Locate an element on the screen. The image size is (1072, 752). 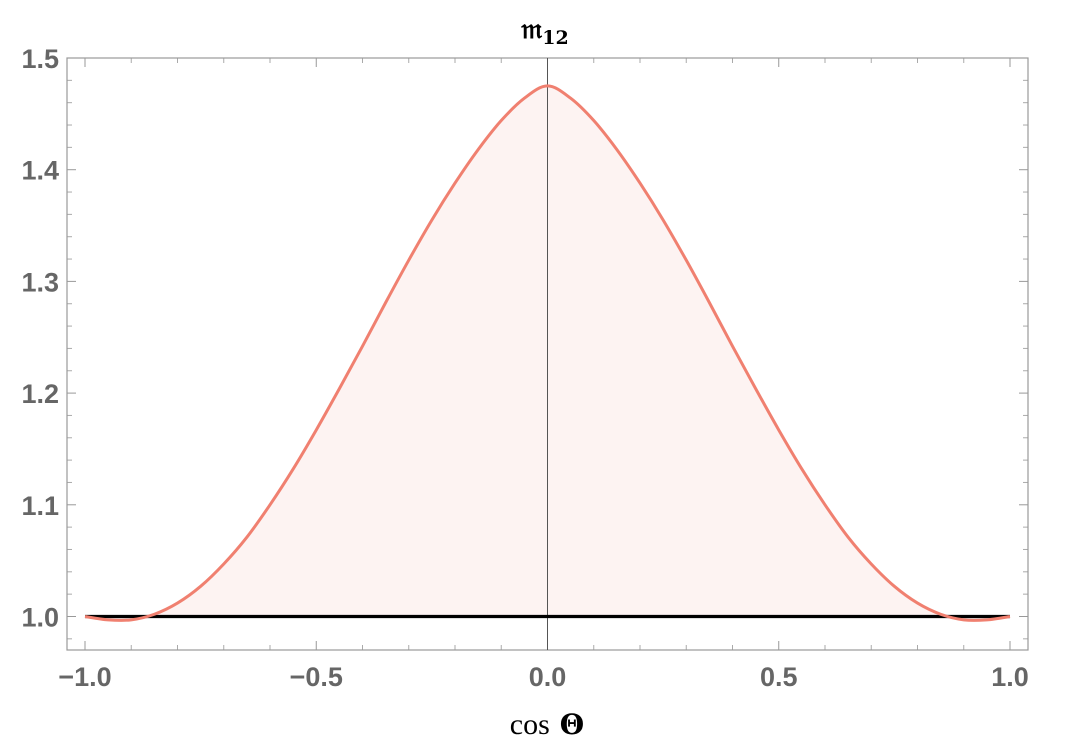
x-axis-label: cos Θ is located at coordinates (547, 724).